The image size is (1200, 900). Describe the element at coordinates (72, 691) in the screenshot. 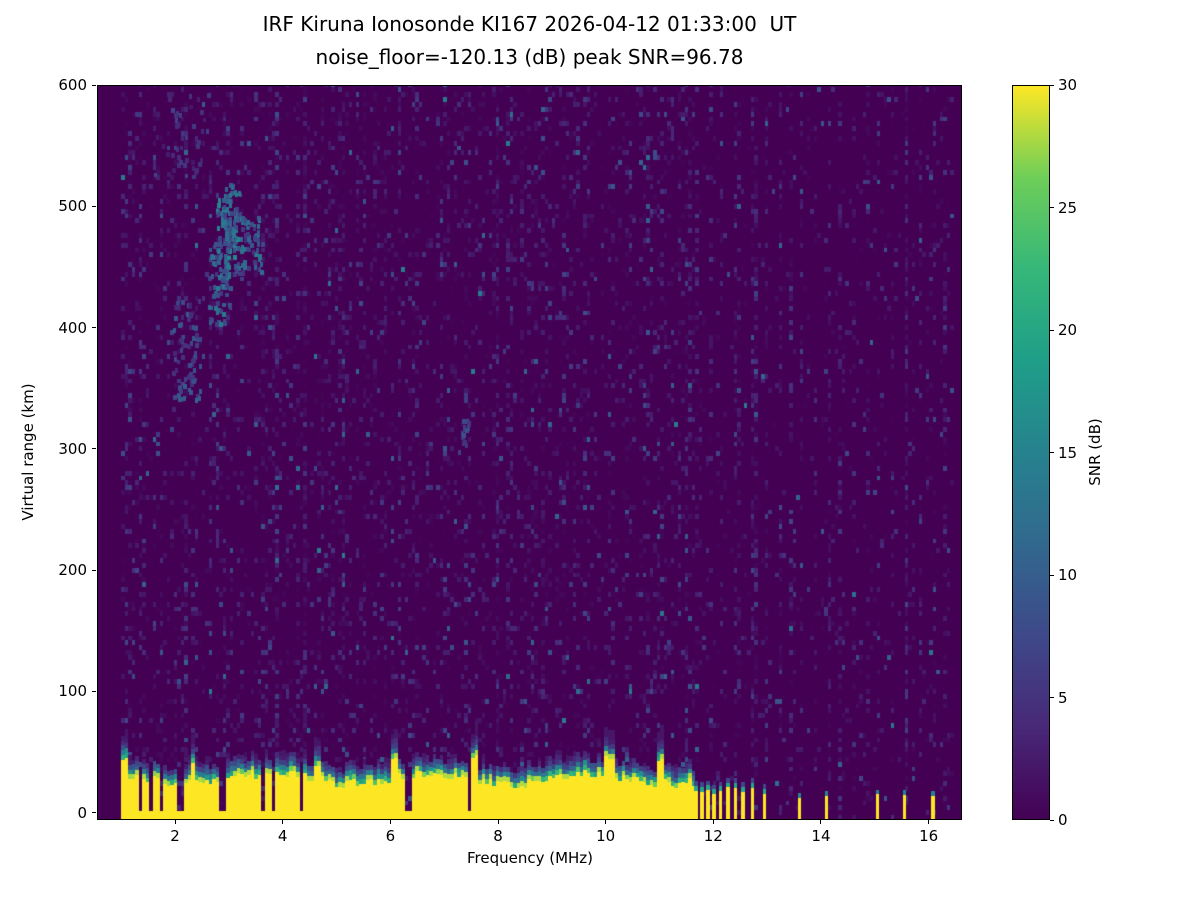

I see `y-tick-label: 100` at that location.